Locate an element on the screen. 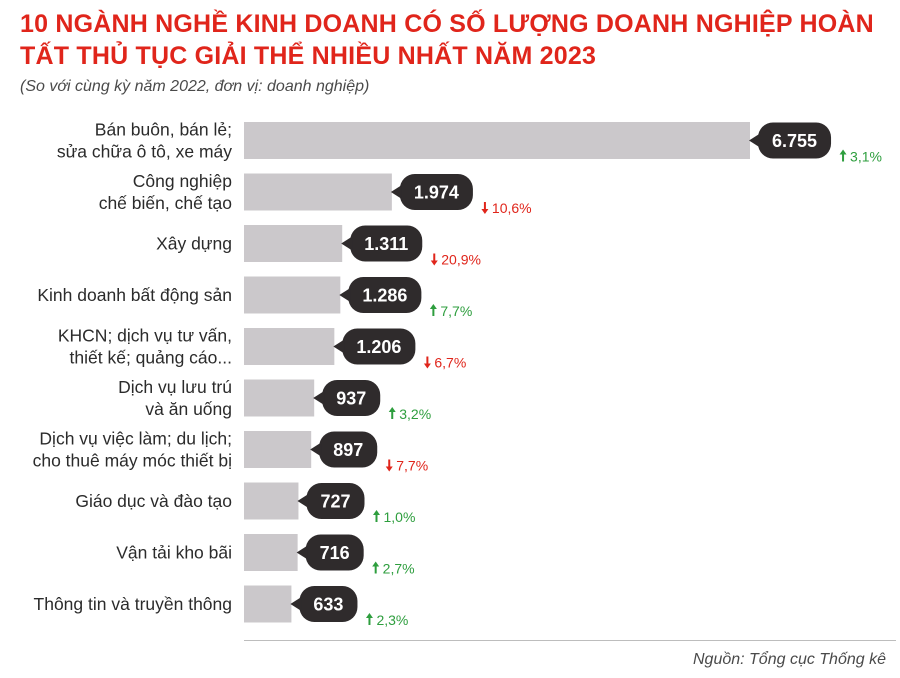 The image size is (900, 678). value-label: 716 is located at coordinates (335, 553).